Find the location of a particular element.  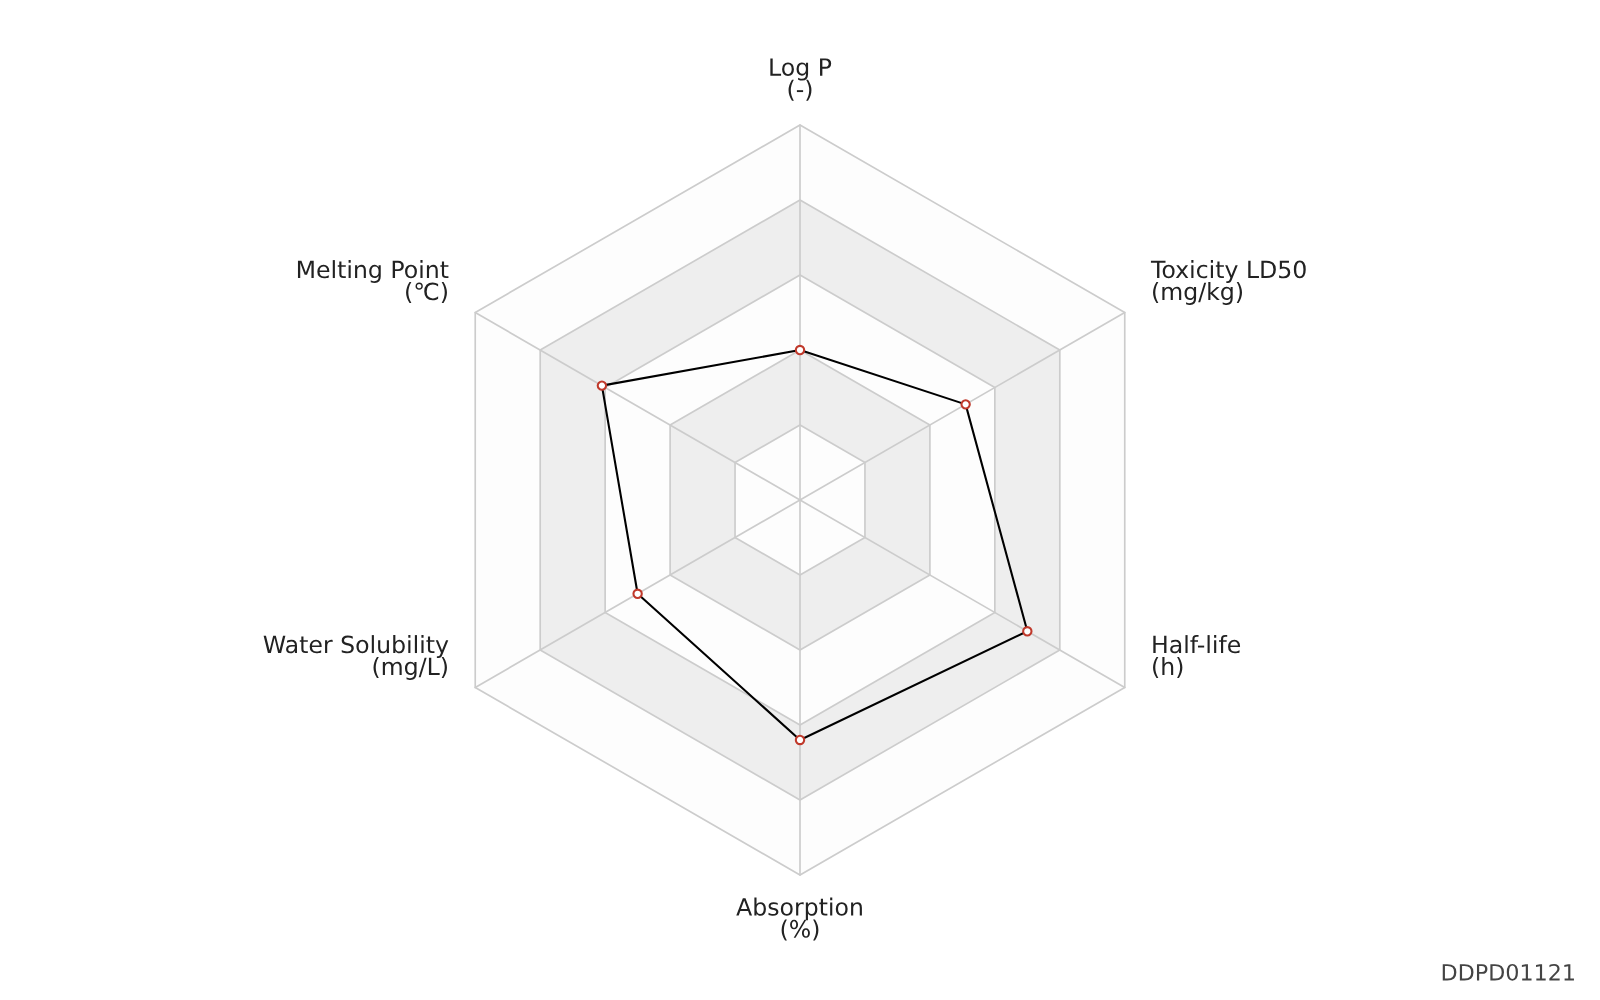

spoke-label: Toxicity LD50 (mg/kg) is located at coordinates (1228, 282).